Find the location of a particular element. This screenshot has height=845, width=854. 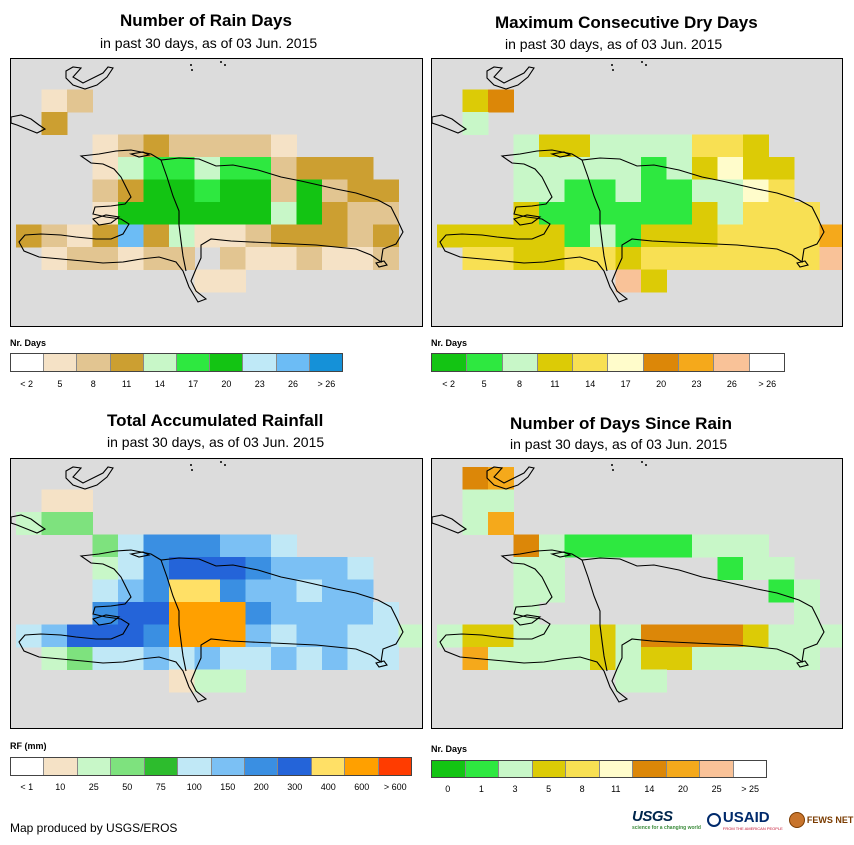

legend-label: 17 is located at coordinates (193, 384).